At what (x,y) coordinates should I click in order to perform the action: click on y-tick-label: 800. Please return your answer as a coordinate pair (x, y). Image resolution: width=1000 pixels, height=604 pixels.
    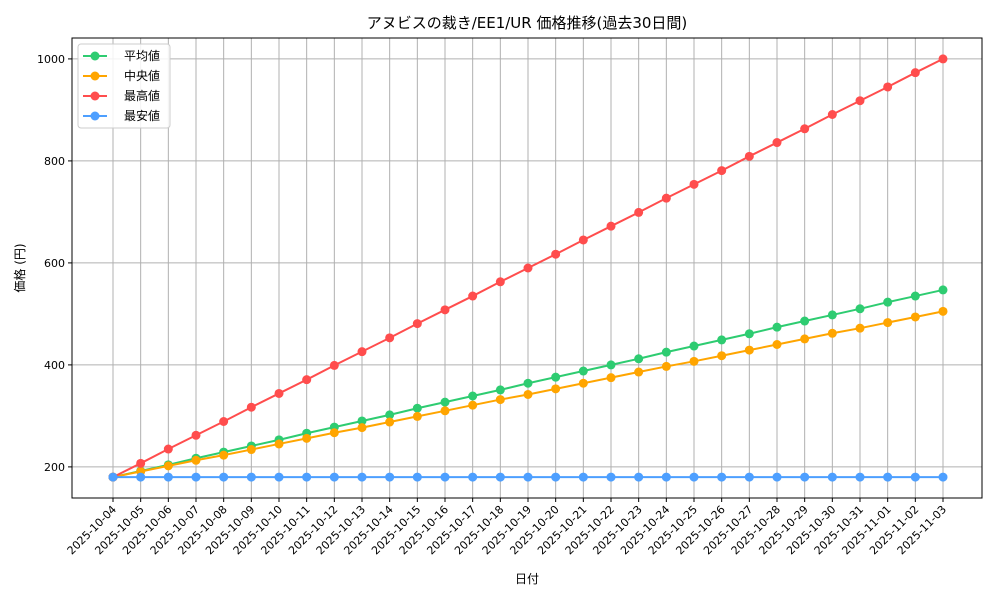
    Looking at the image, I should click on (54, 161).